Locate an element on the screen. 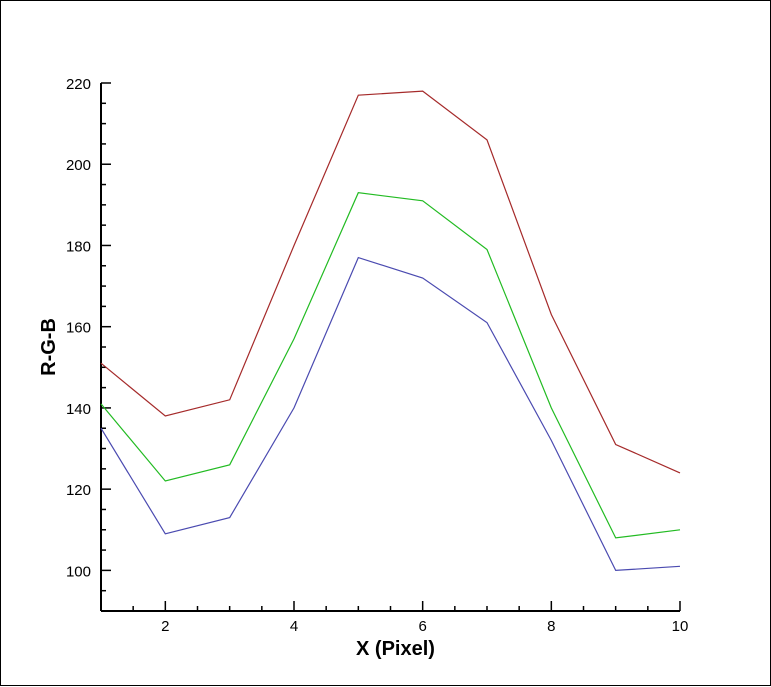 The image size is (771, 687). x-tick-label: 6 is located at coordinates (422, 626).